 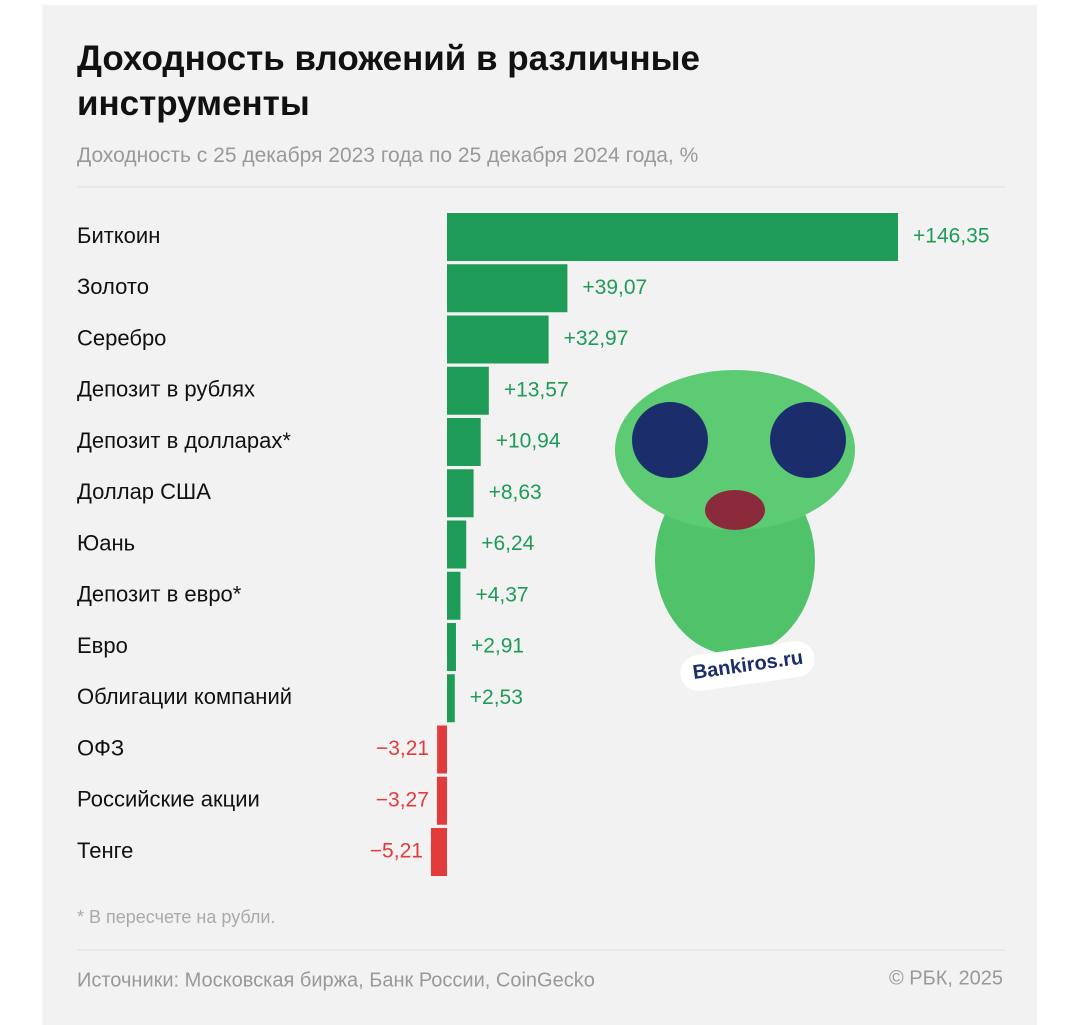 What do you see at coordinates (747, 666) in the screenshot?
I see `mascot-badge` at bounding box center [747, 666].